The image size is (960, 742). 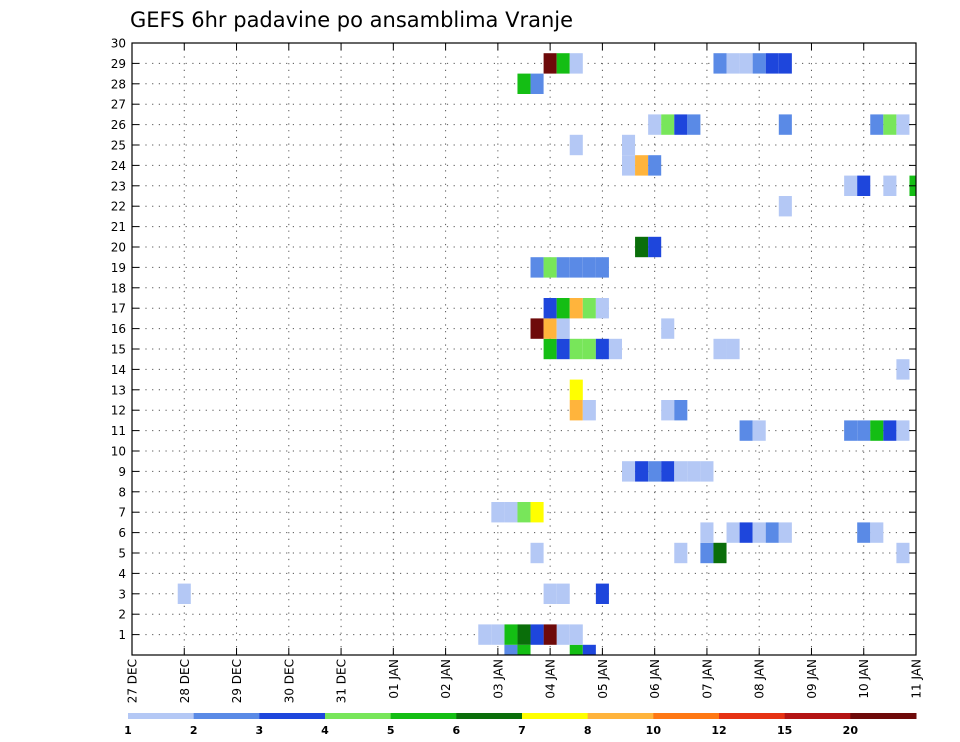 What do you see at coordinates (812, 679) in the screenshot?
I see `x-tick-label: 09 JAN` at bounding box center [812, 679].